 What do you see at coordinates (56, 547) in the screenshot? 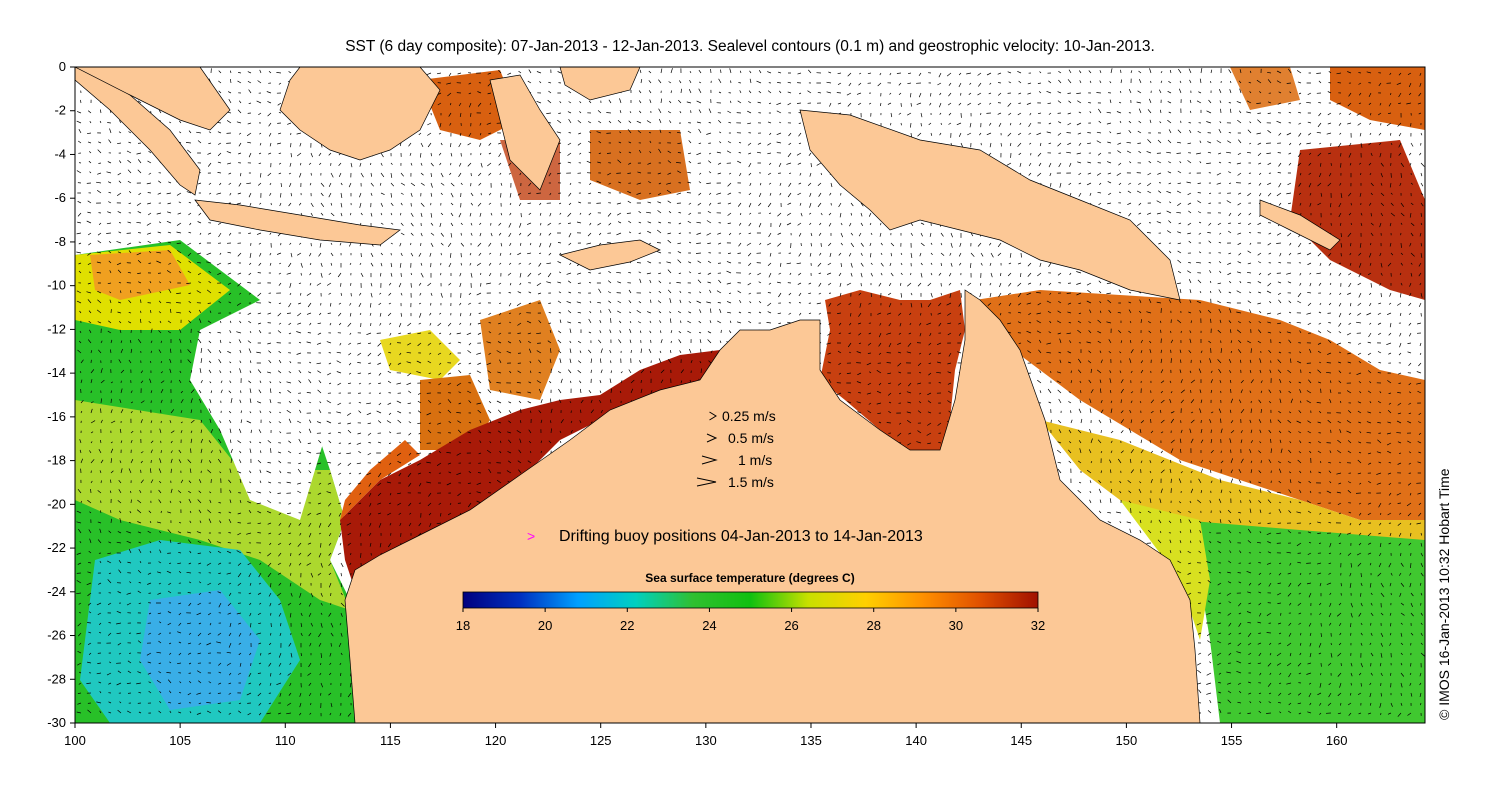
I see `y-tick-label: -22` at bounding box center [56, 547].